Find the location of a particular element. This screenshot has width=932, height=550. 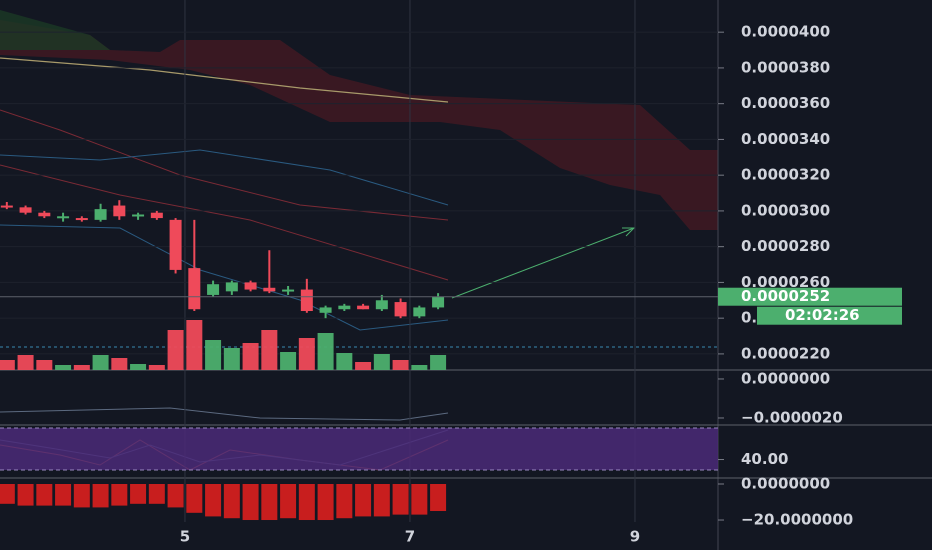

price-tag is located at coordinates (810, 296).